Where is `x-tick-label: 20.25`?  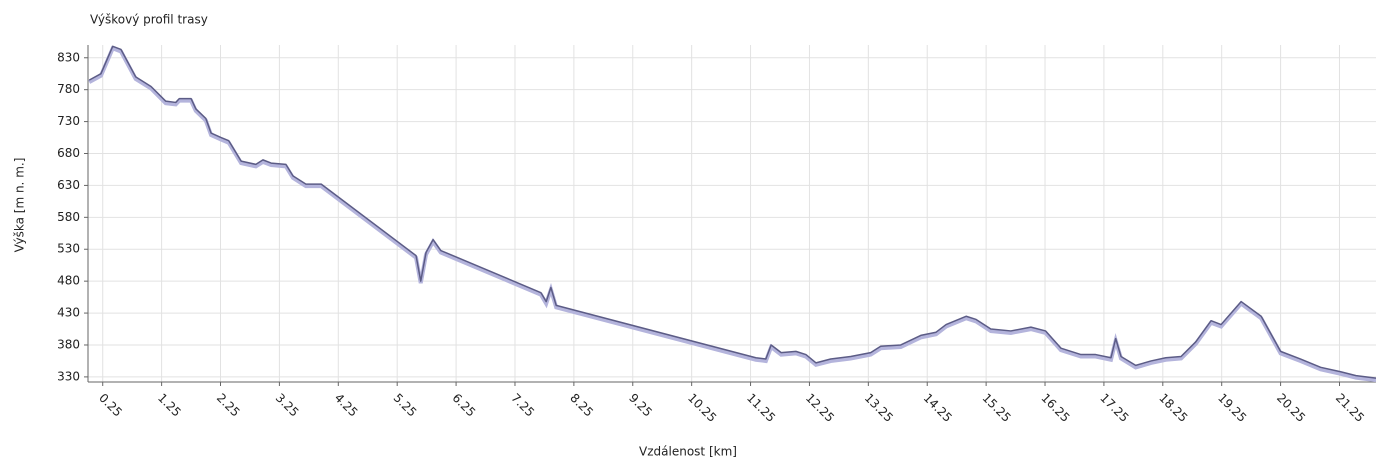
x-tick-label: 20.25 is located at coordinates (1291, 408).